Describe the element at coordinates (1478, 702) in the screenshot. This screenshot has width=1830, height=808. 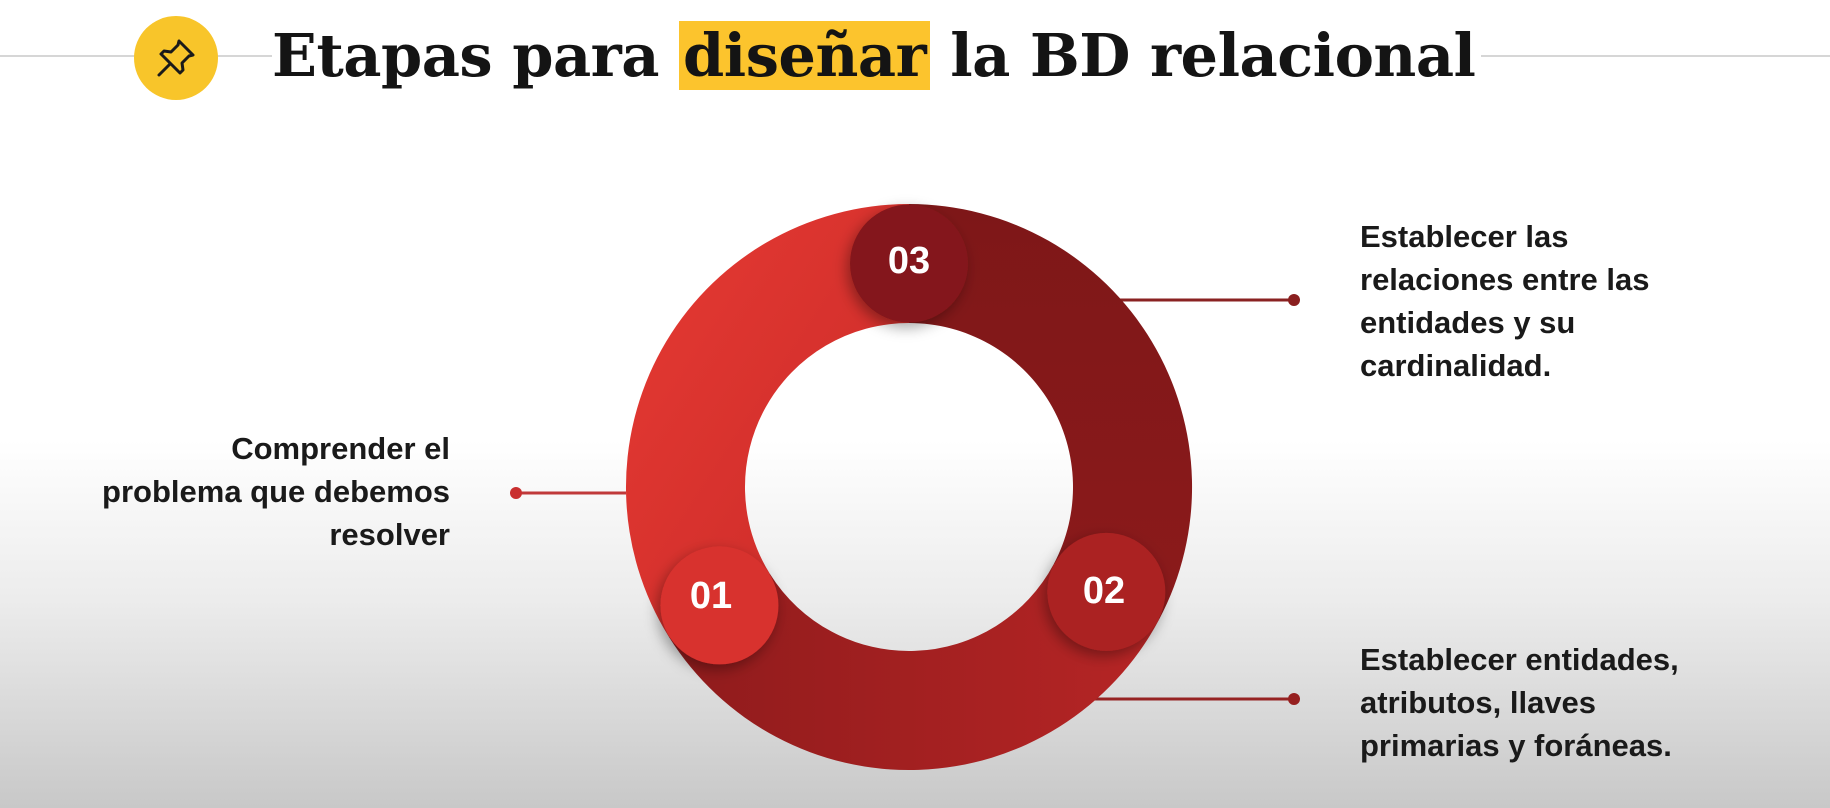
I see `step-02-line: atributos, llaves` at that location.